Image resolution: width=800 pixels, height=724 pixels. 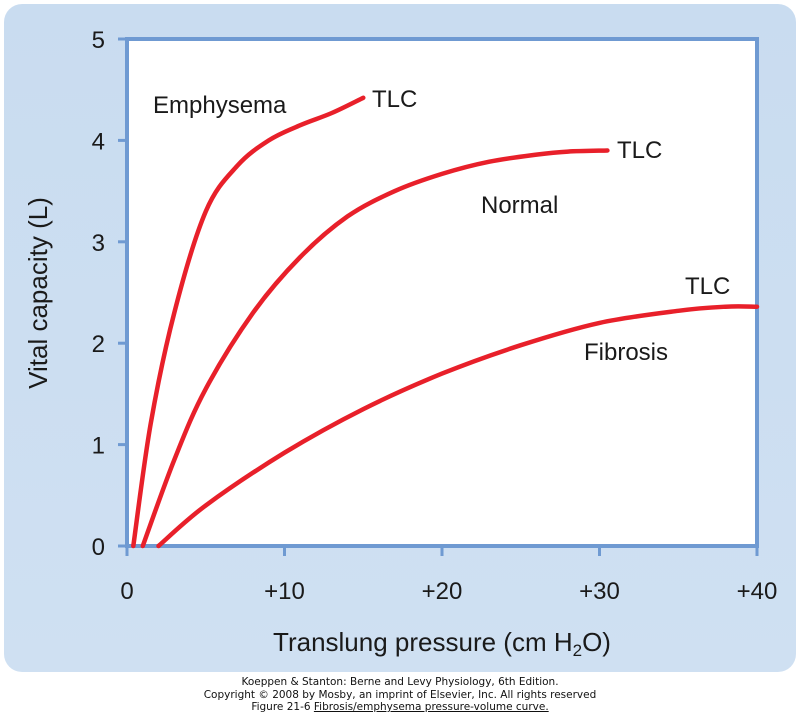 I want to click on x-tick-label: +40, so click(x=757, y=591).